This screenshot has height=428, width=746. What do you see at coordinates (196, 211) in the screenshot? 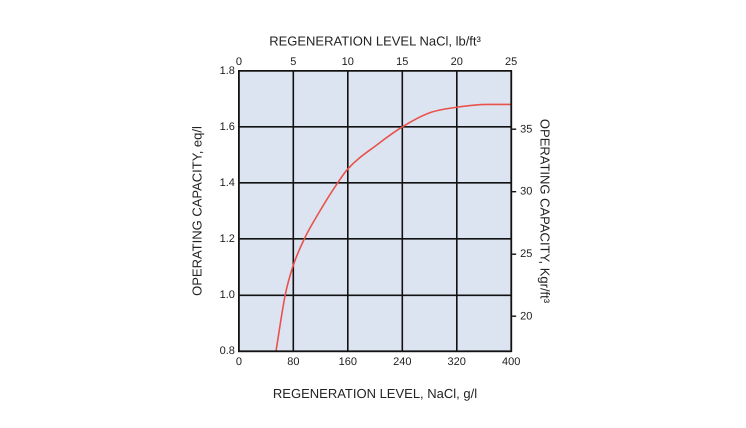
I see `y-axis-title: OPERATING CAPACITY, eq/l` at bounding box center [196, 211].